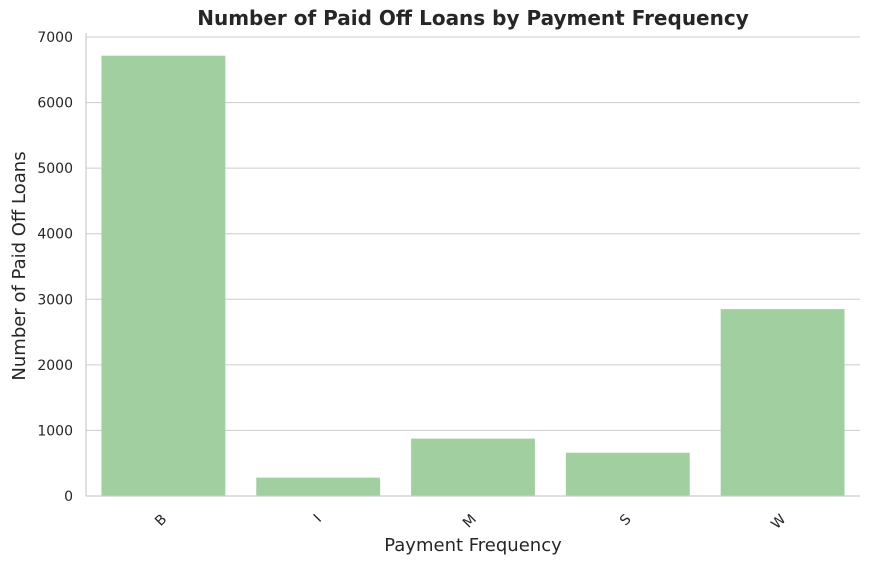 The image size is (871, 565). I want to click on x-tick-label: W, so click(778, 521).